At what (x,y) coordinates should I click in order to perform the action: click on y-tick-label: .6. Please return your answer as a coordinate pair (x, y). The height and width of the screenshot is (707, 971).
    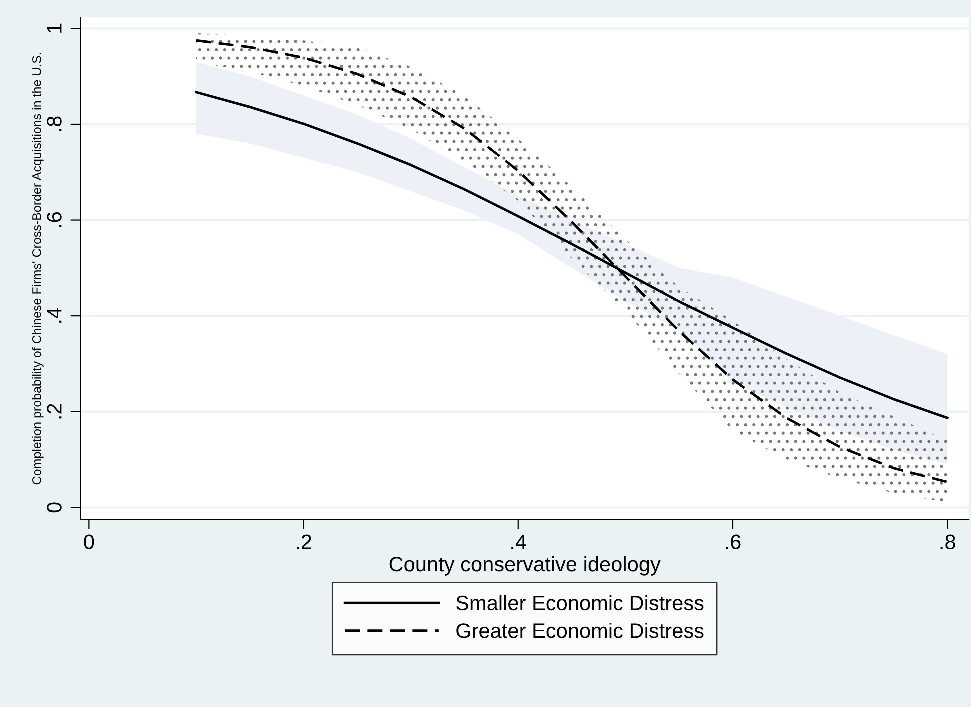
    Looking at the image, I should click on (54, 220).